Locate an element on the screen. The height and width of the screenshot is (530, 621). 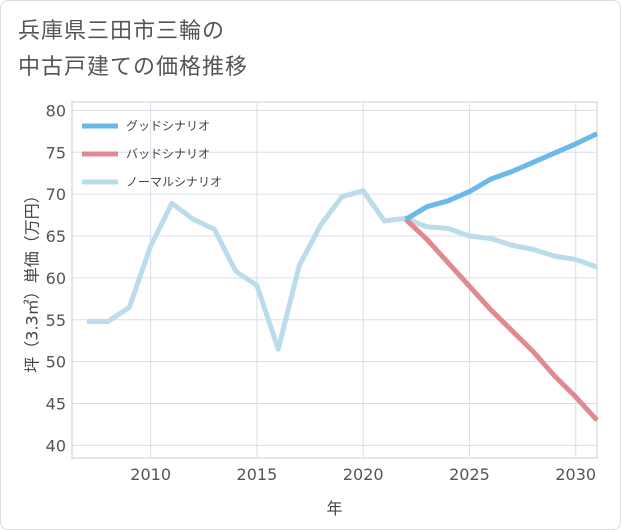
x-axis-ticks: 2010 2015 2020 2025 2030 is located at coordinates (363, 474).